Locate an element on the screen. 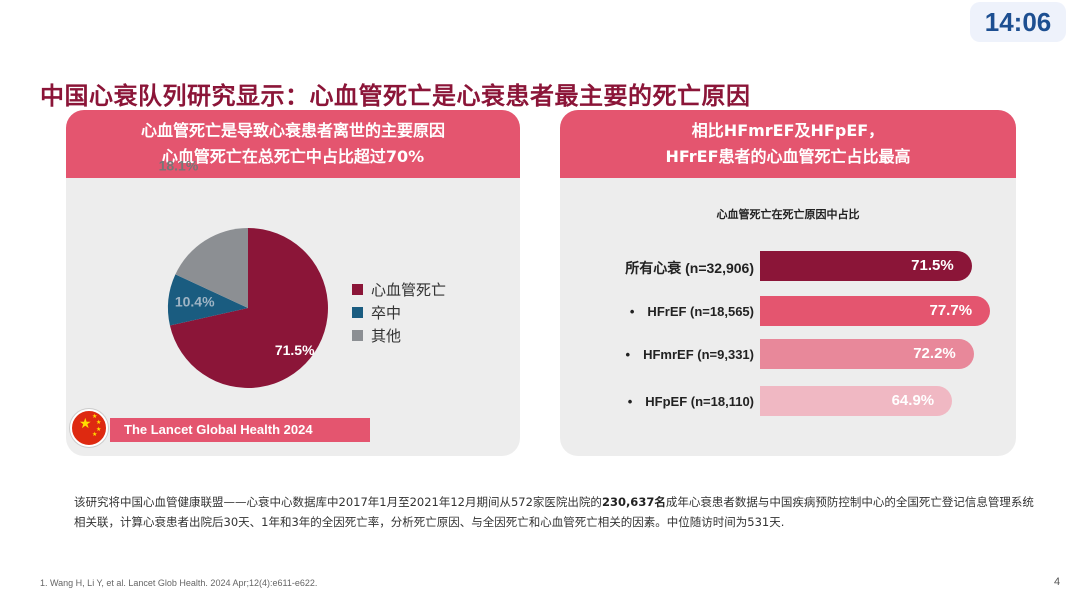 The height and width of the screenshot is (606, 1080). desc-bold-count: 230,637名 is located at coordinates (633, 502).